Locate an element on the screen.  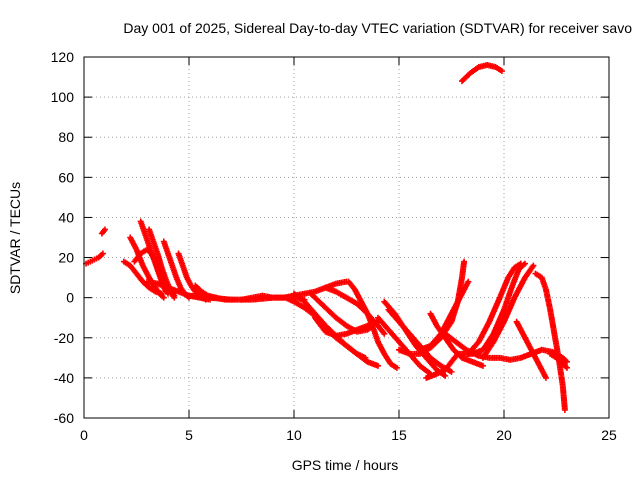
x-tick-label: 5 is located at coordinates (189, 435).